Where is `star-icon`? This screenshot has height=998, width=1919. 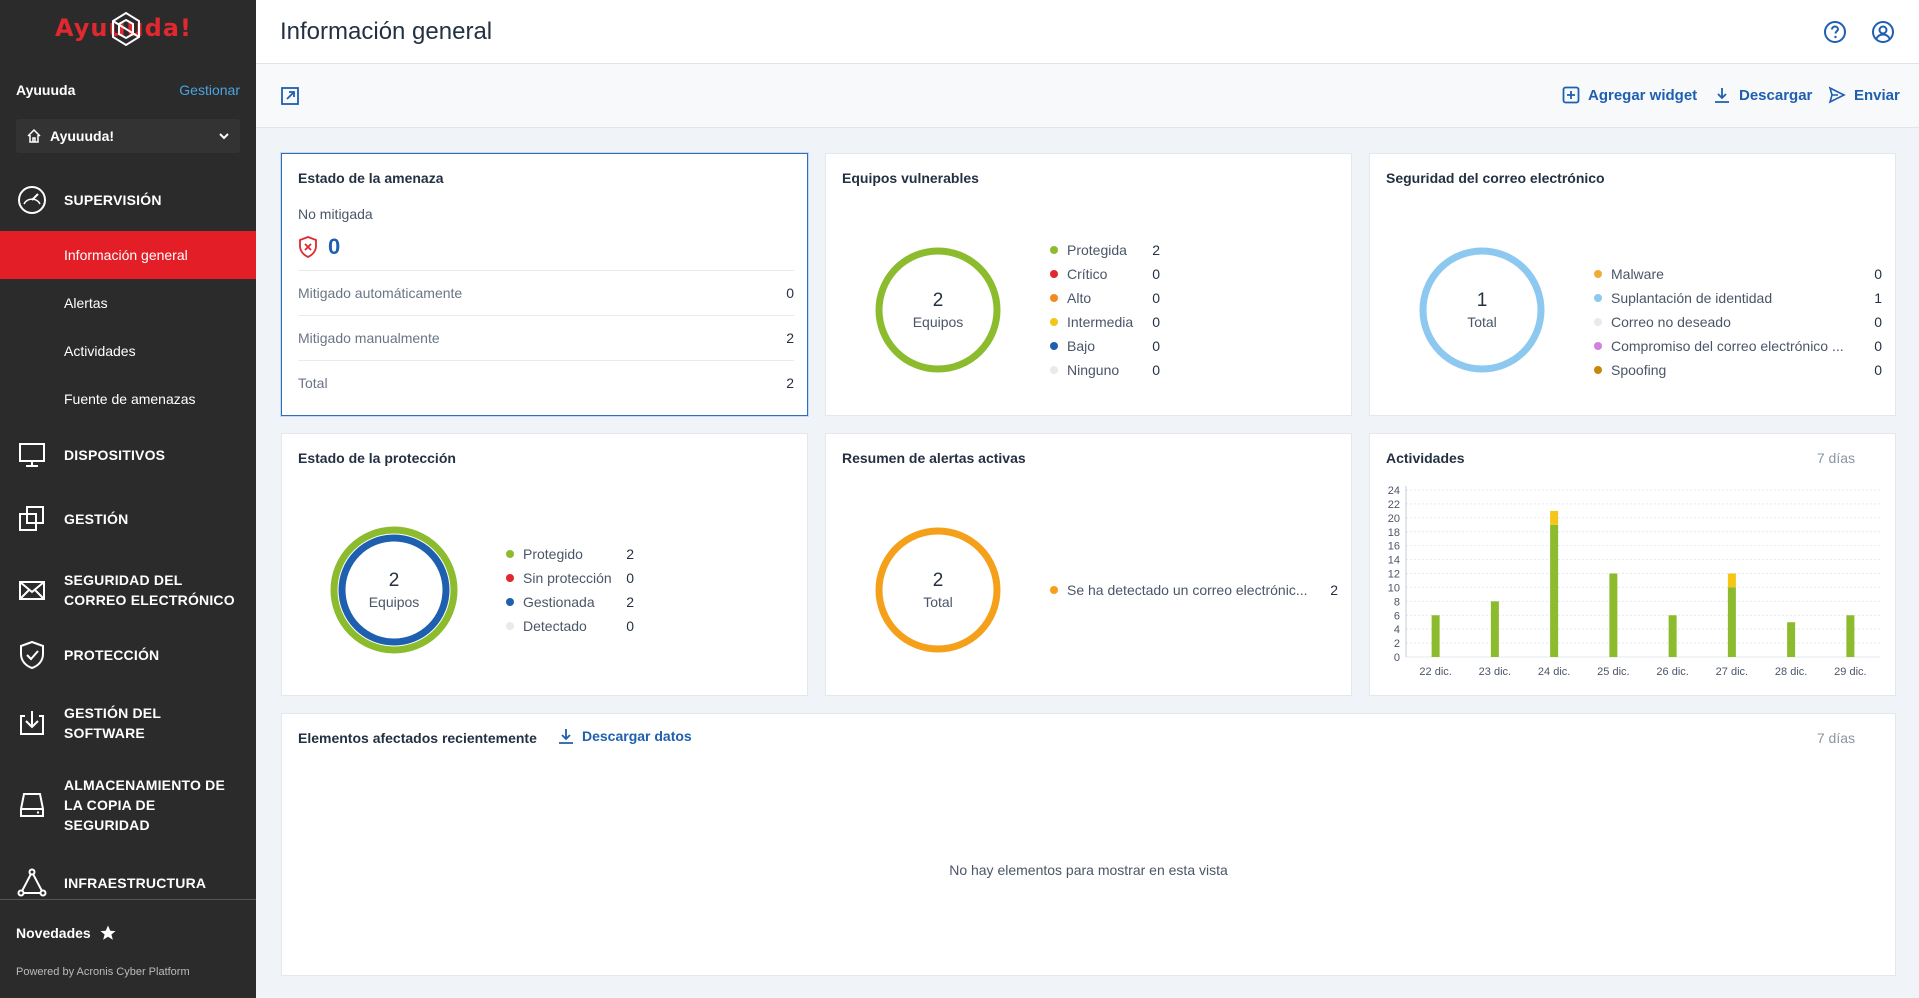
star-icon is located at coordinates (108, 932).